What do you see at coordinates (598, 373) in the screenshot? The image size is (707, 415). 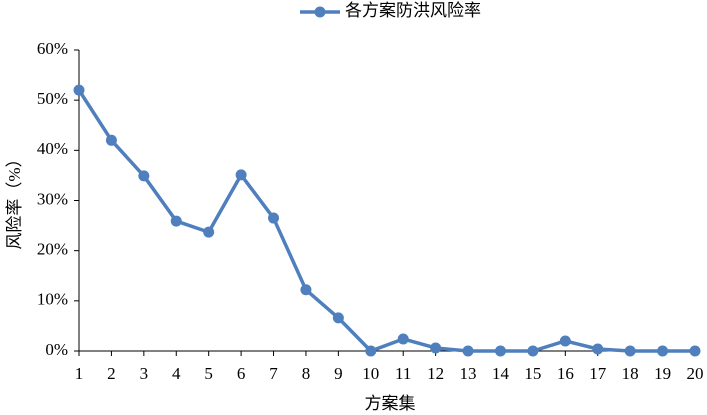 I see `x-tick-label: 17` at bounding box center [598, 373].